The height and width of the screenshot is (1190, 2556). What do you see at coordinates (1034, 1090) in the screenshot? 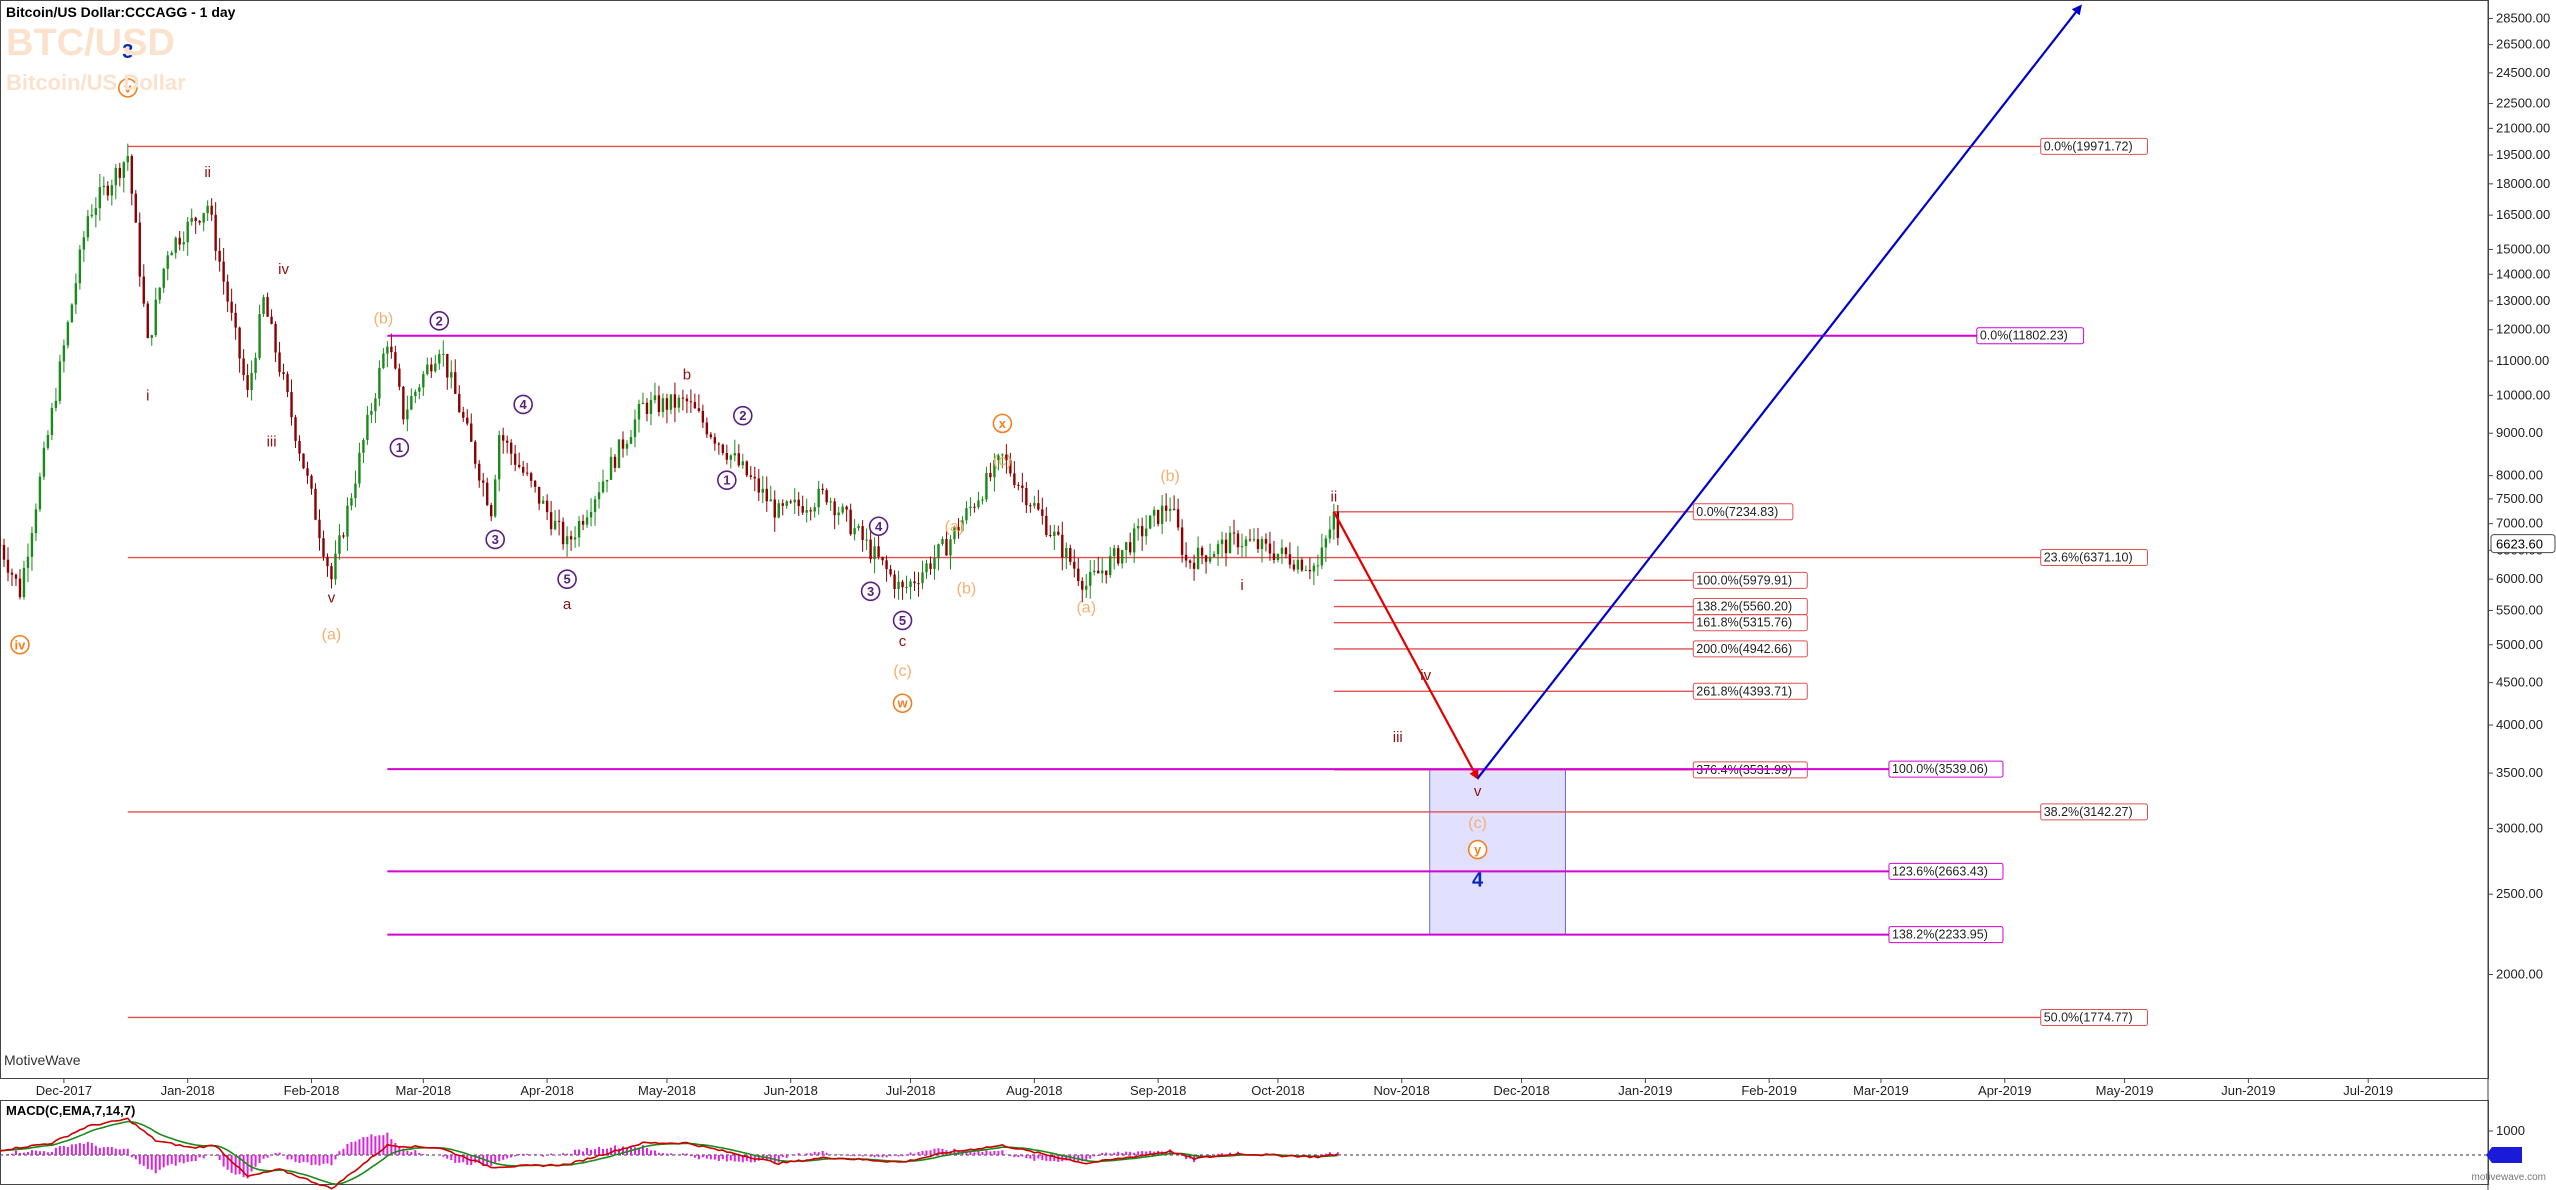
I see `x-tick-label: Aug-2018` at bounding box center [1034, 1090].